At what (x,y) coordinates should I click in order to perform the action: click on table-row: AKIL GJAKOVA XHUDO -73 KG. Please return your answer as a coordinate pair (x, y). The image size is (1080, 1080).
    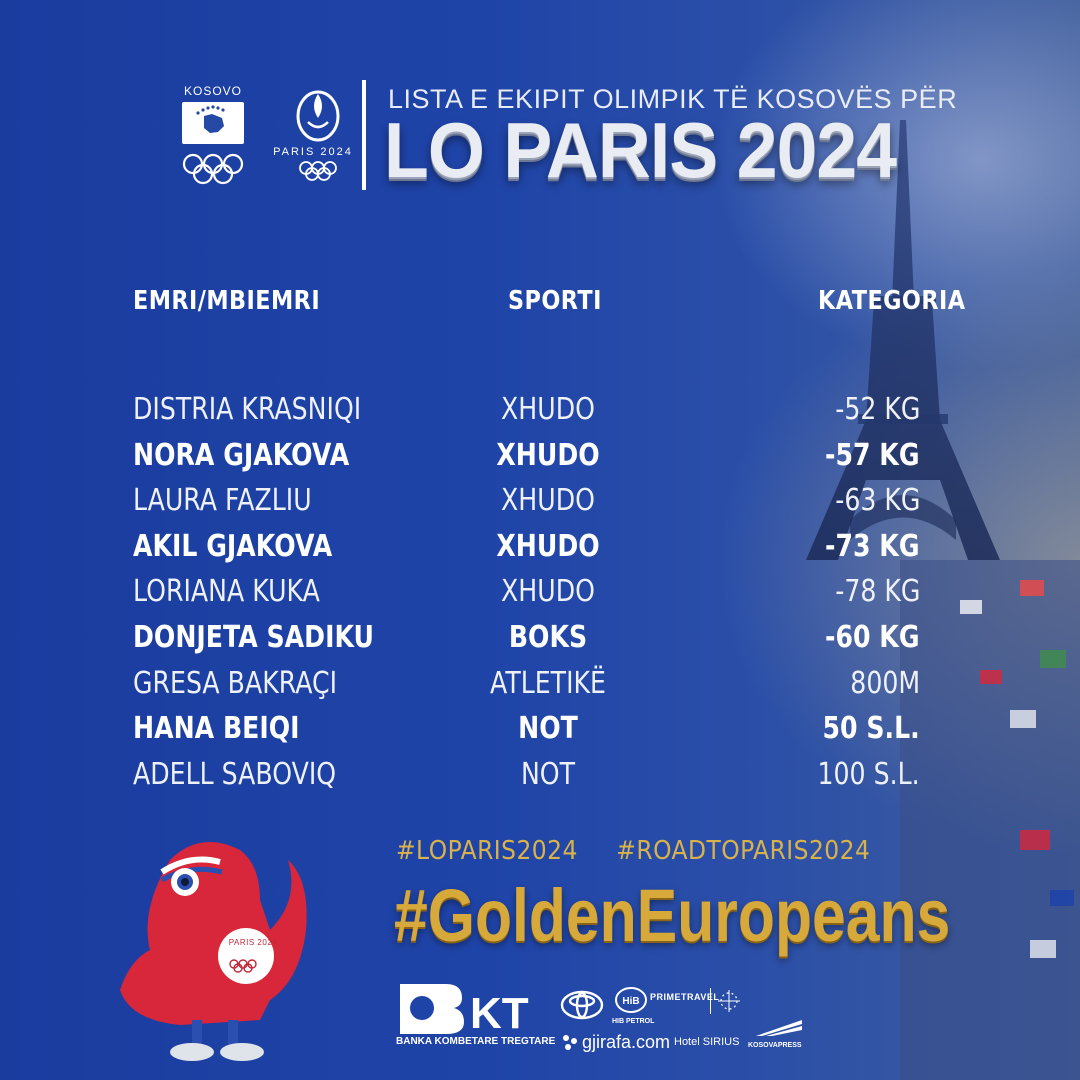
    Looking at the image, I should click on (540, 548).